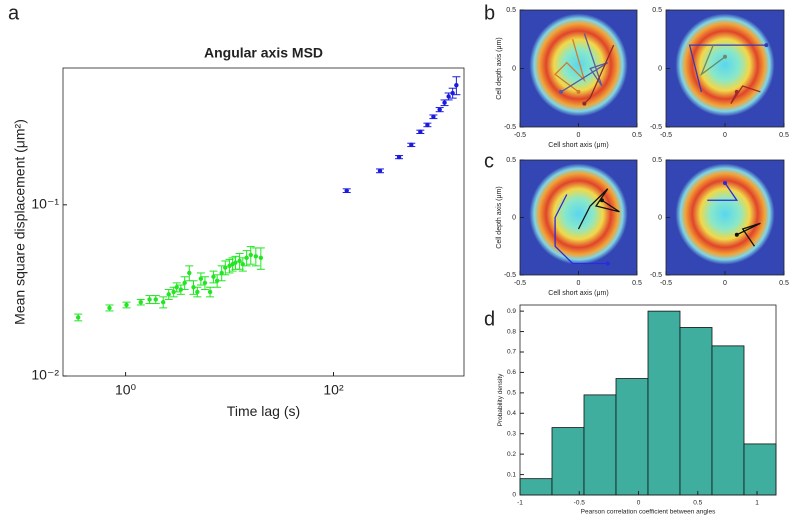  I want to click on y-tick-label: 0.2, so click(511, 454).